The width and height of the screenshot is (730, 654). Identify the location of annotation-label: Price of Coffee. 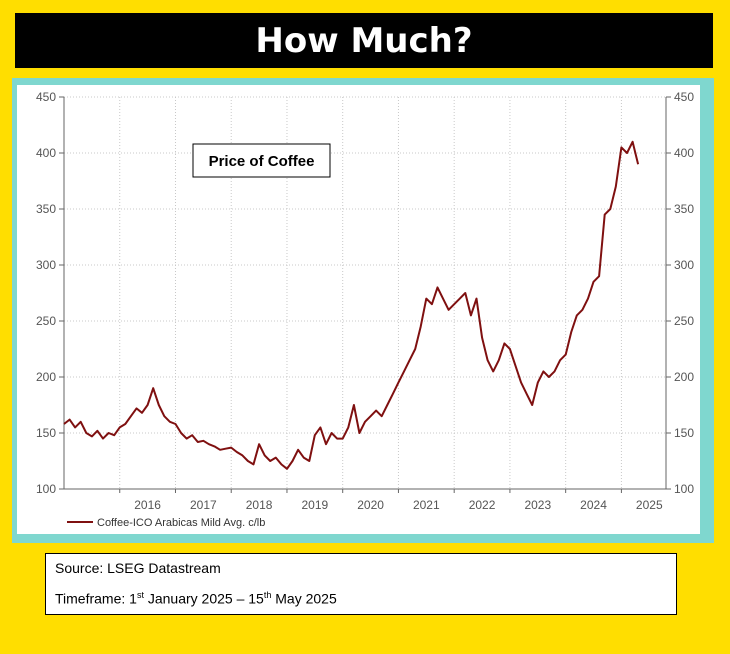
(262, 161).